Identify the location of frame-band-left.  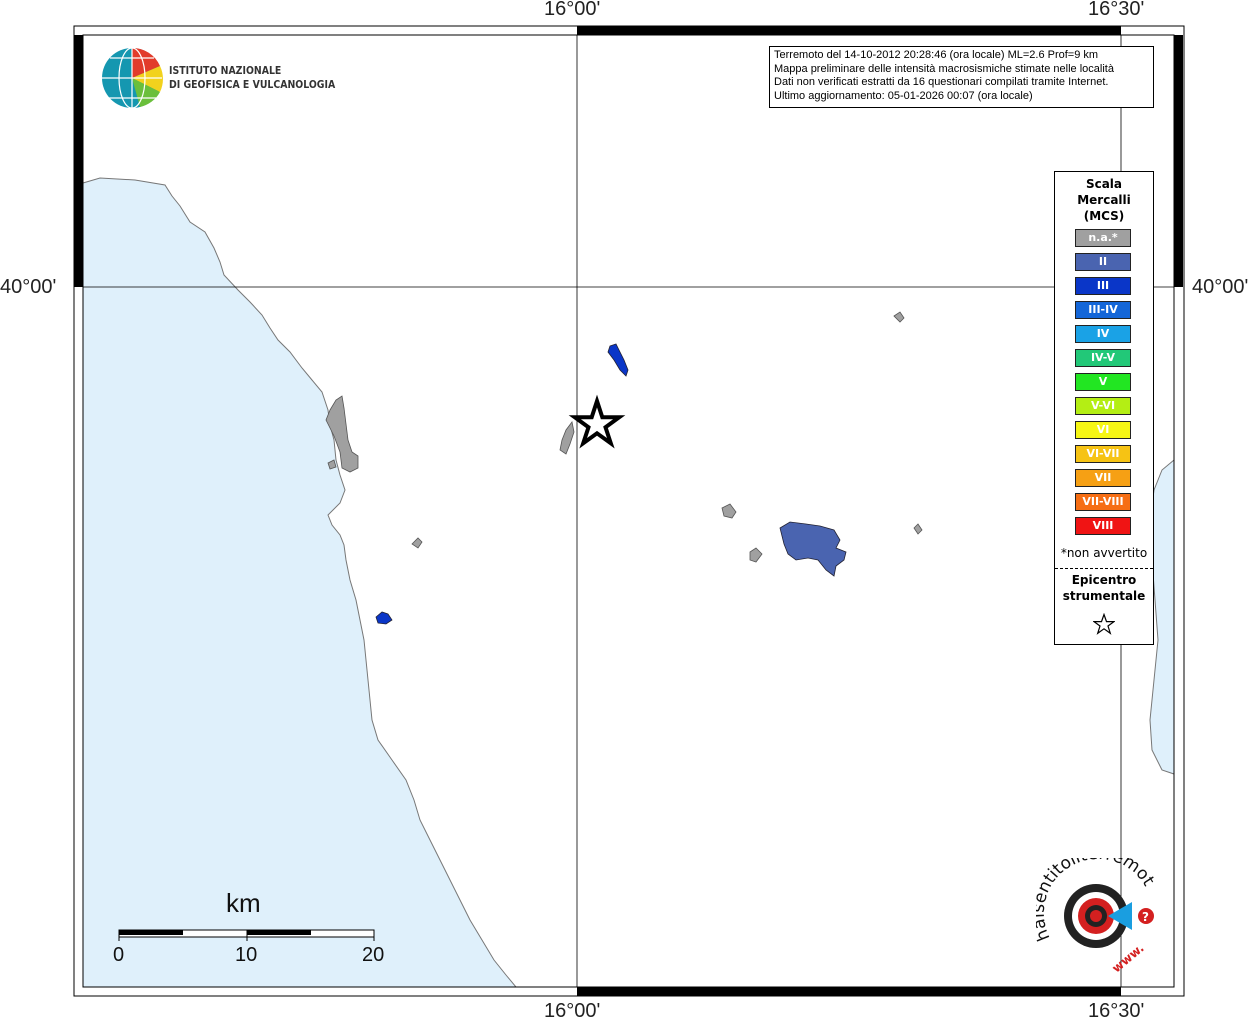
(78, 161).